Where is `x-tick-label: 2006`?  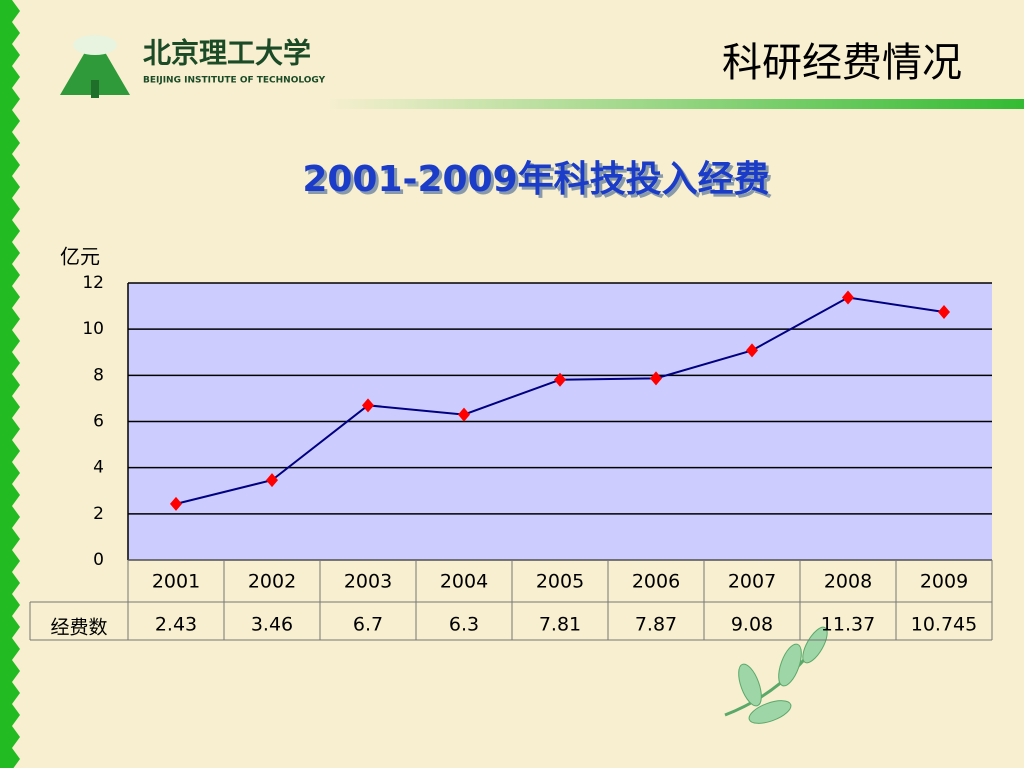
x-tick-label: 2006 is located at coordinates (656, 582).